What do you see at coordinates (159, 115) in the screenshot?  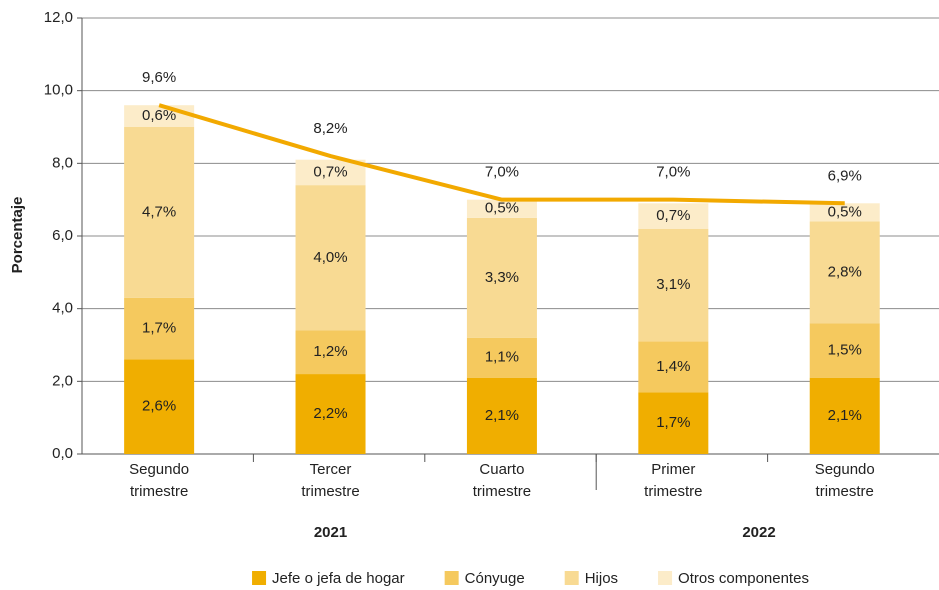 I see `data-label: 0,6%` at bounding box center [159, 115].